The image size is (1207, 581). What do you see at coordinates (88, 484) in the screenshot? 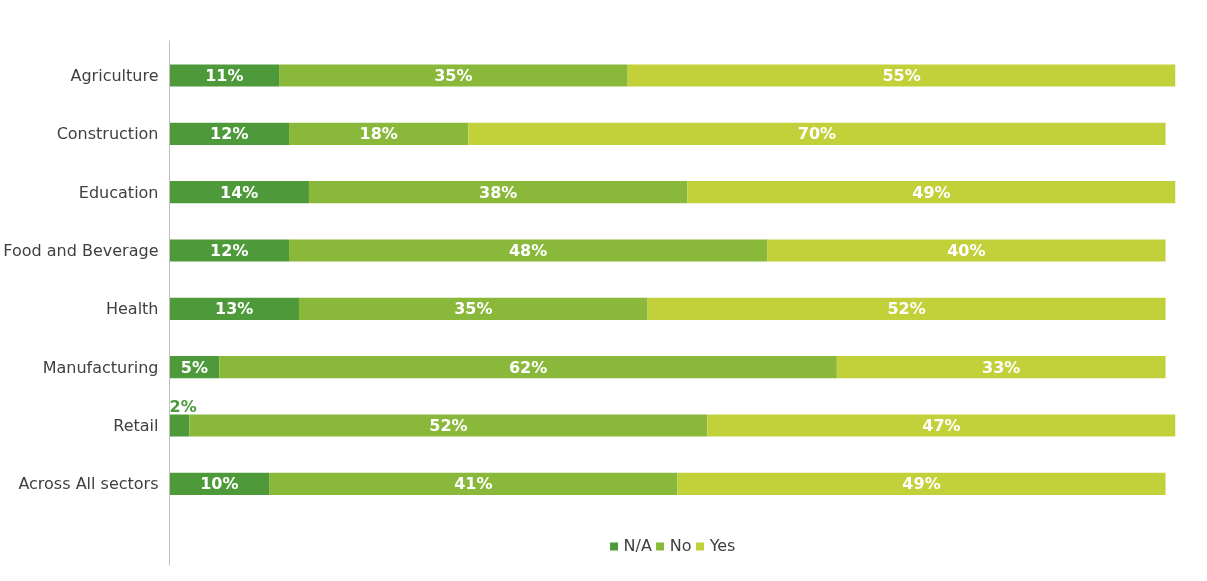
I see `y-tick-label: Across All sectors` at bounding box center [88, 484].